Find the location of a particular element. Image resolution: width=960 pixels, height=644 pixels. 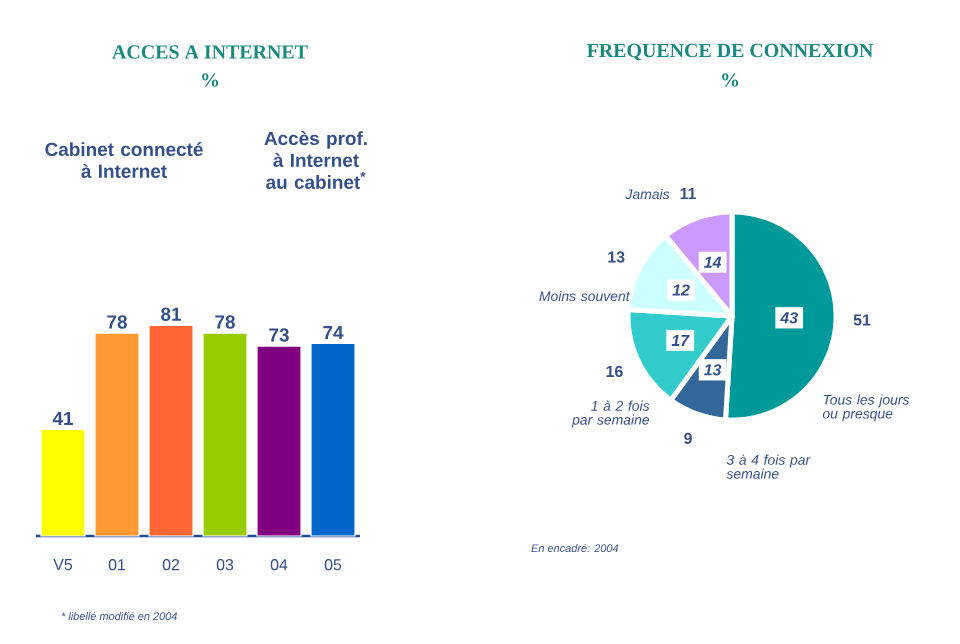

chart-title: FREQUENCE DE CONNEXION is located at coordinates (730, 52).